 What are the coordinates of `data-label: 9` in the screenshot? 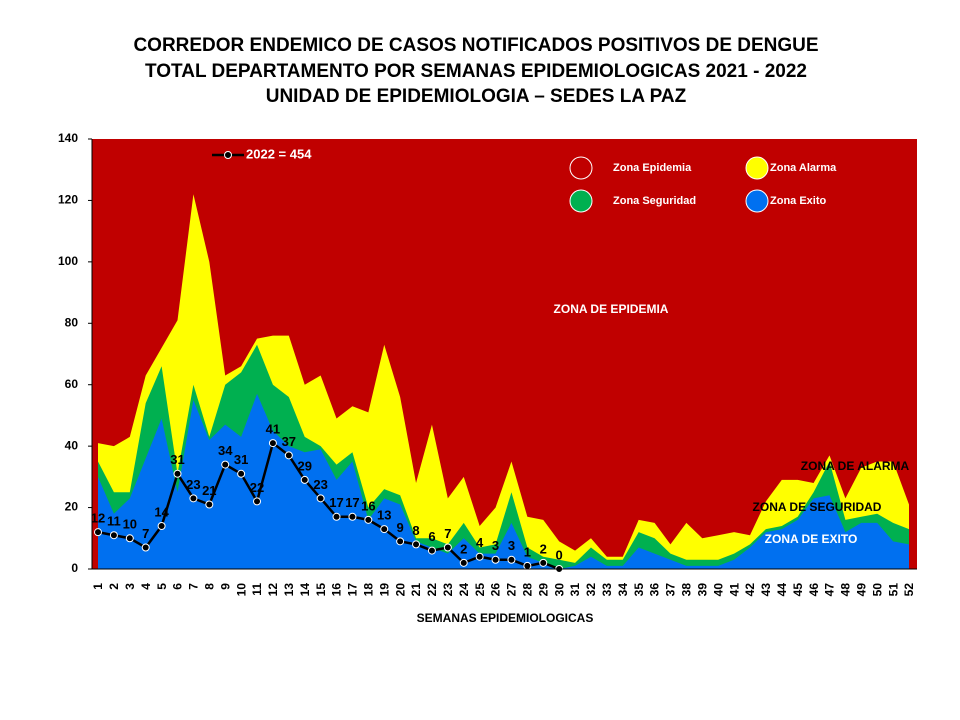 It's located at (400, 527).